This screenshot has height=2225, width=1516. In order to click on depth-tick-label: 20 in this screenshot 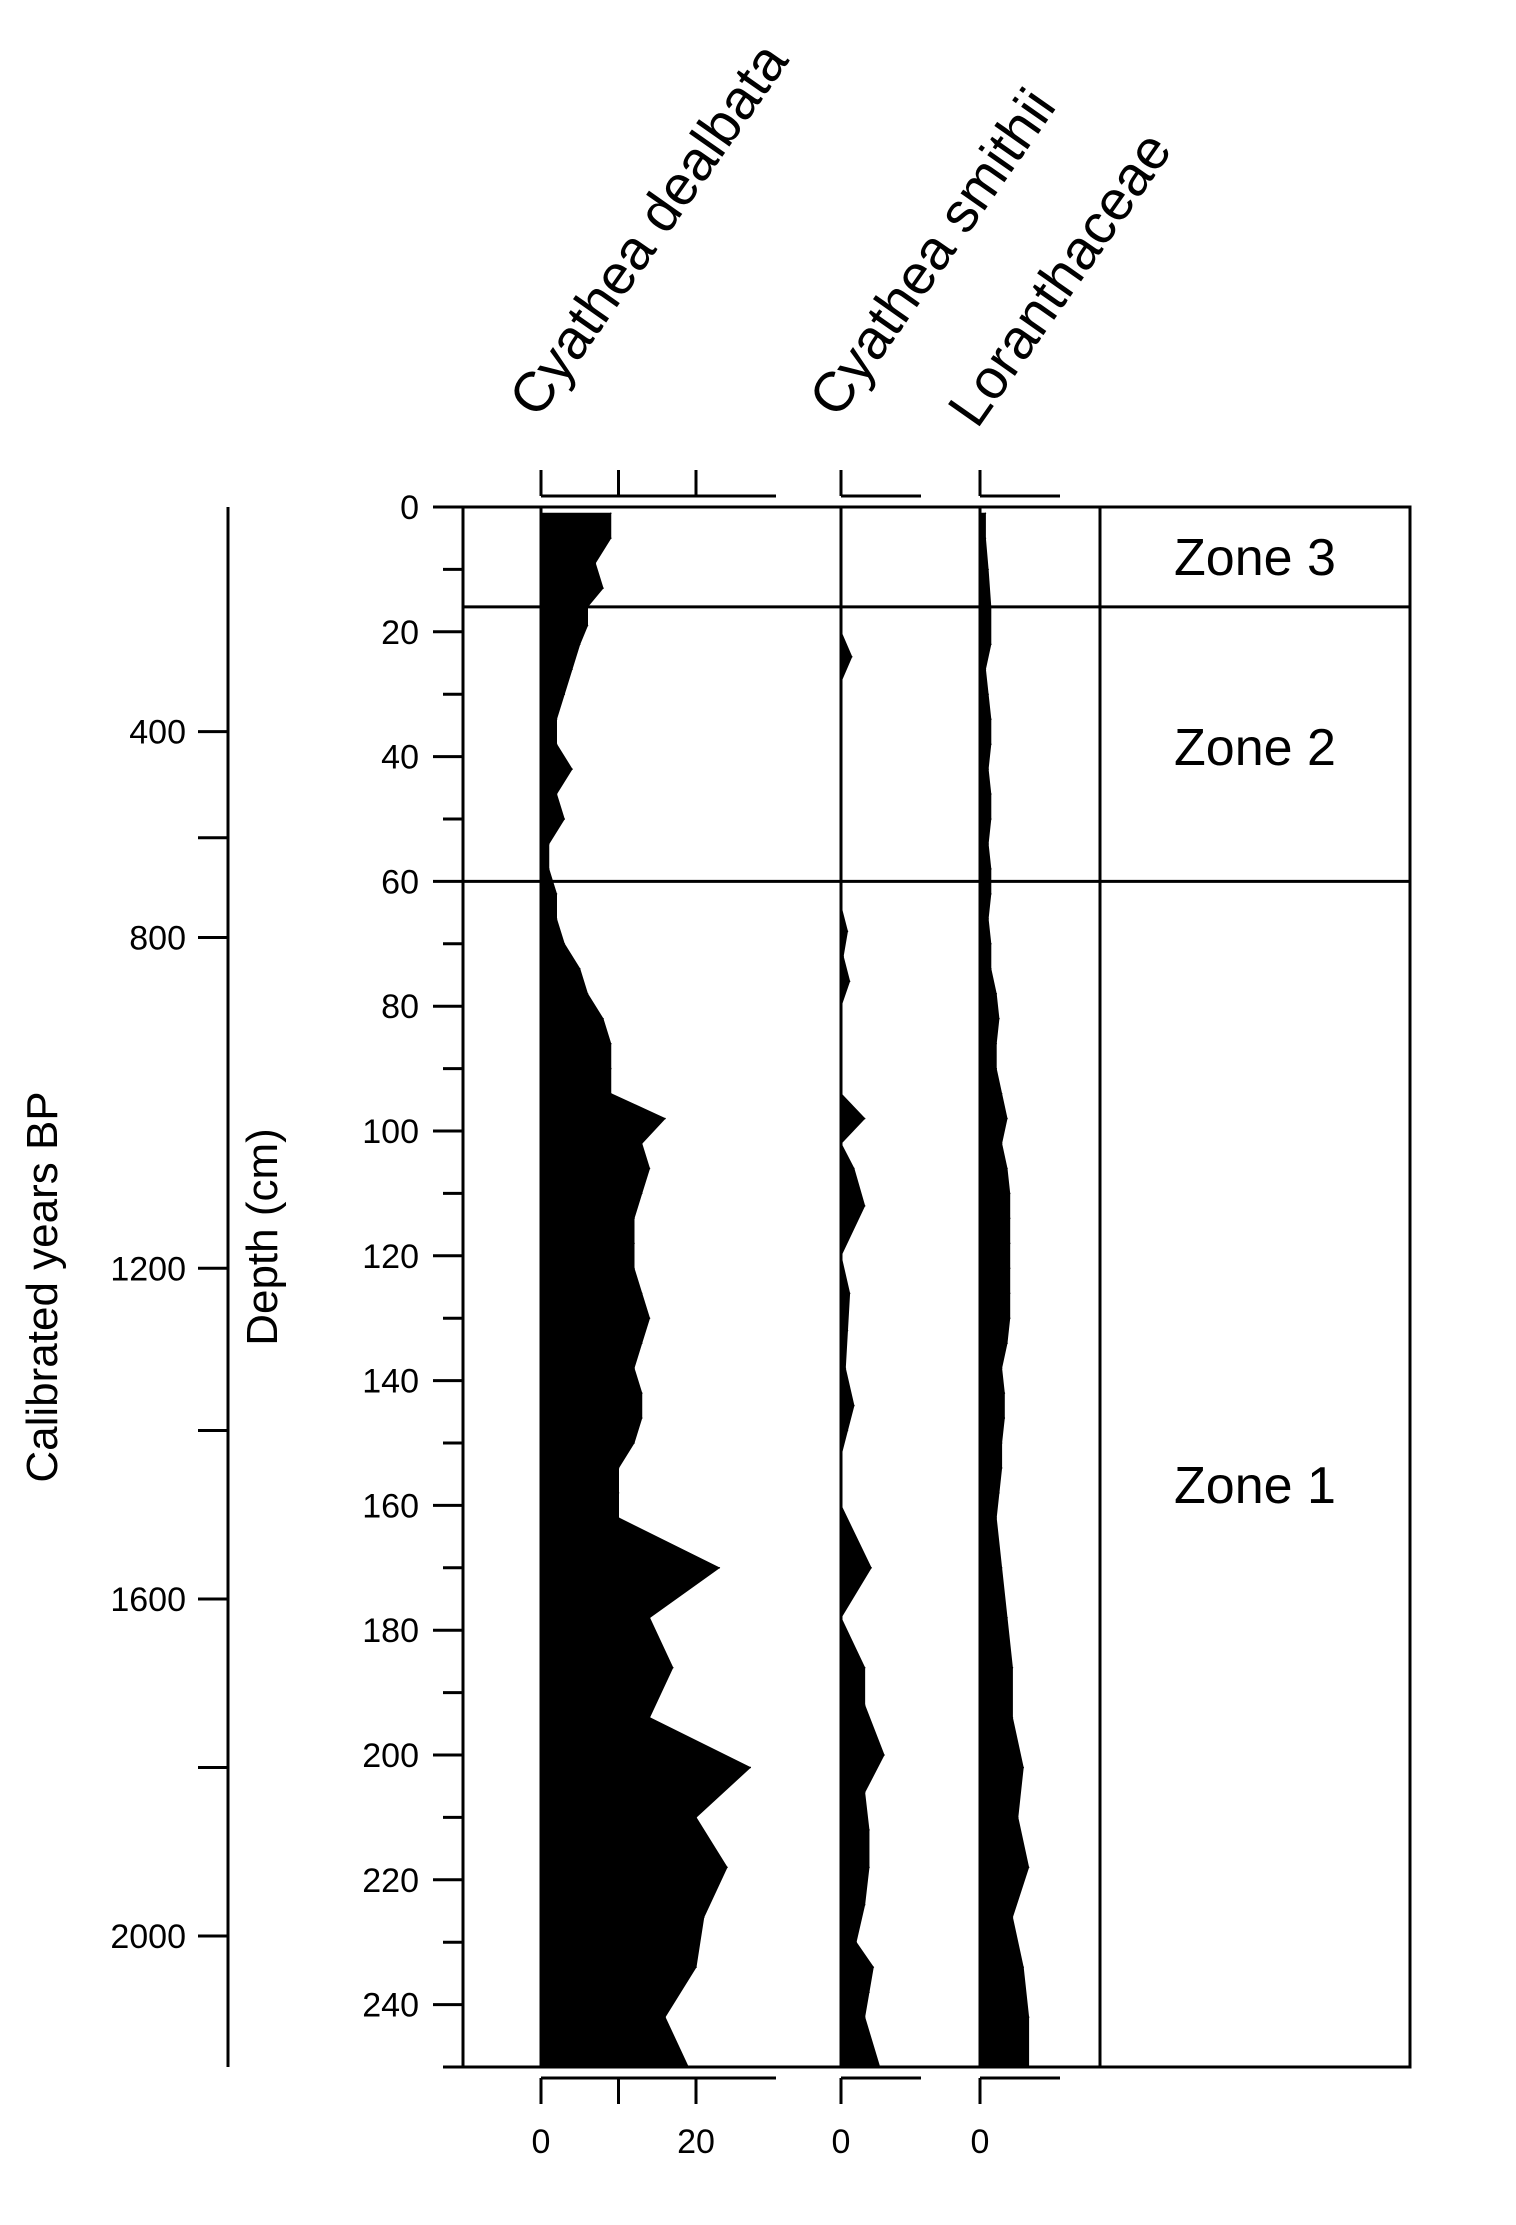, I will do `click(400, 633)`.